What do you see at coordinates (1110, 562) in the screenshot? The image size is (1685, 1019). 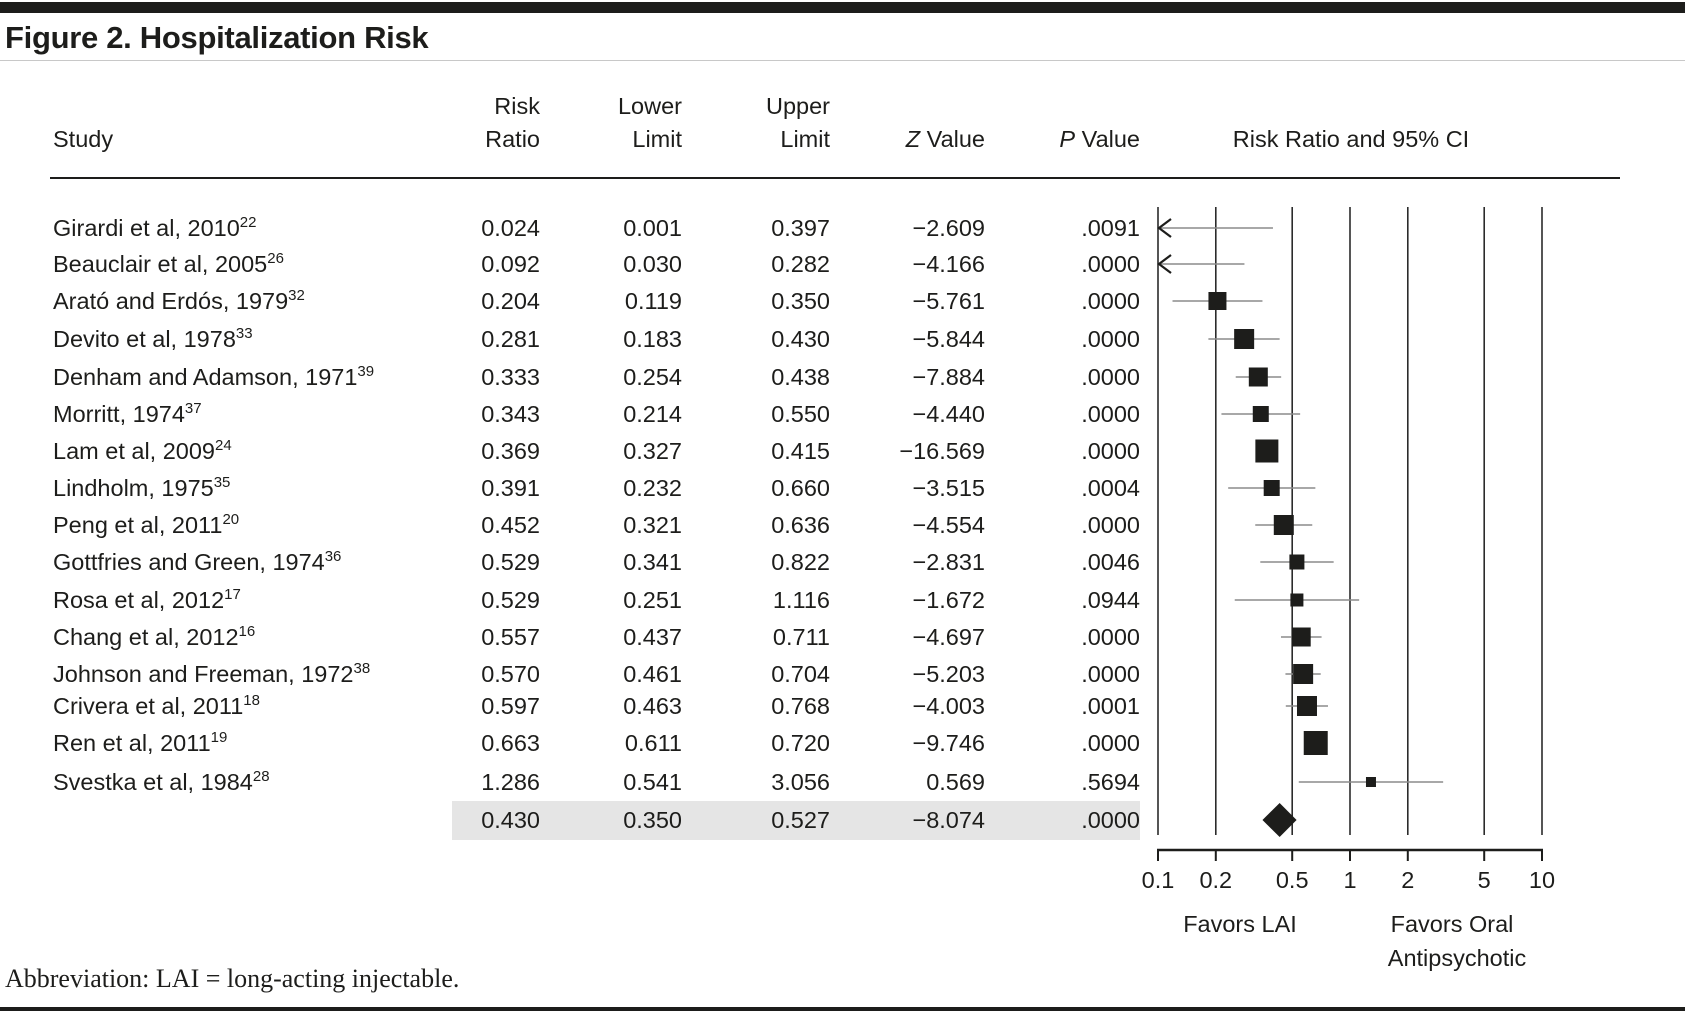 I see `p-value-cell: .0046` at bounding box center [1110, 562].